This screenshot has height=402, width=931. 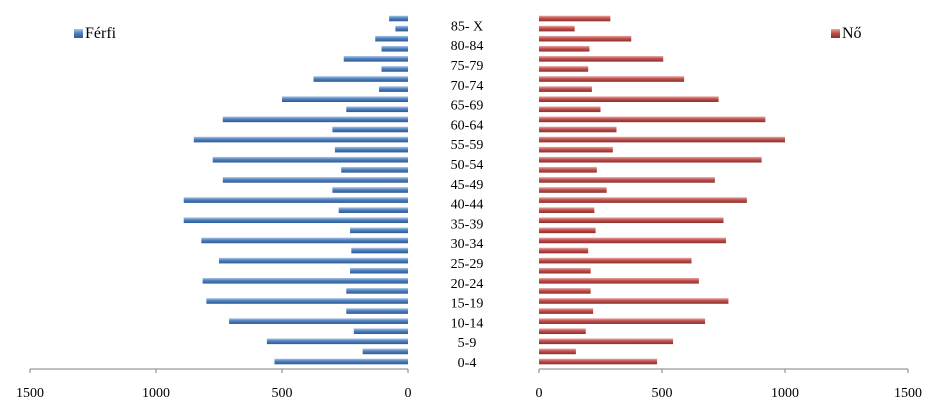 What do you see at coordinates (467, 244) in the screenshot?
I see `age-group-label: 30-34` at bounding box center [467, 244].